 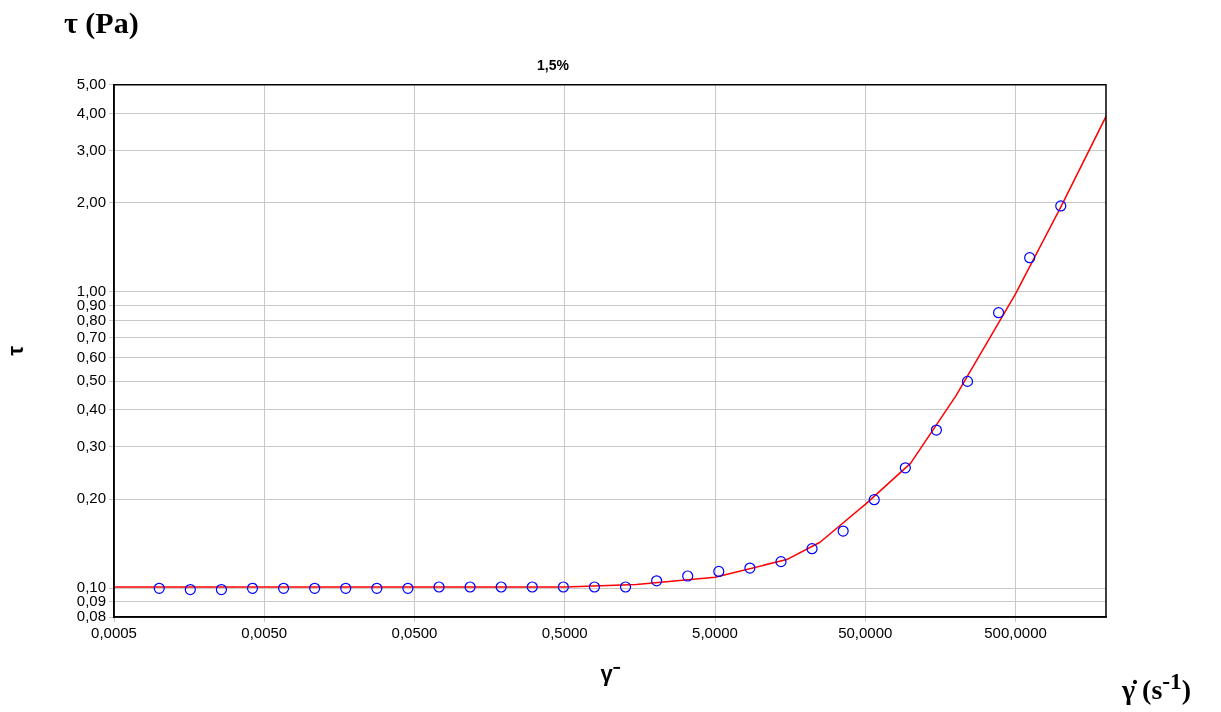 I want to click on y-tick-label: 2,00, so click(x=91, y=201).